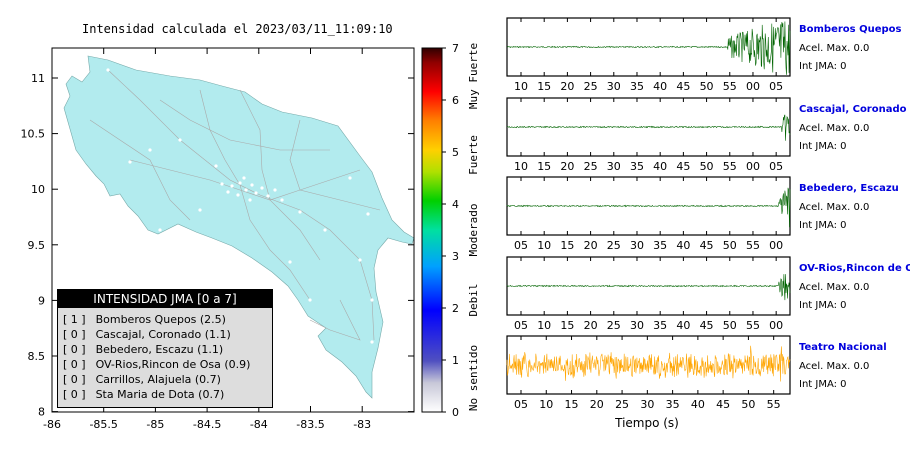 This screenshot has height=460, width=910. Describe the element at coordinates (207, 424) in the screenshot. I see `map-x-tick-label: -84.5` at that location.